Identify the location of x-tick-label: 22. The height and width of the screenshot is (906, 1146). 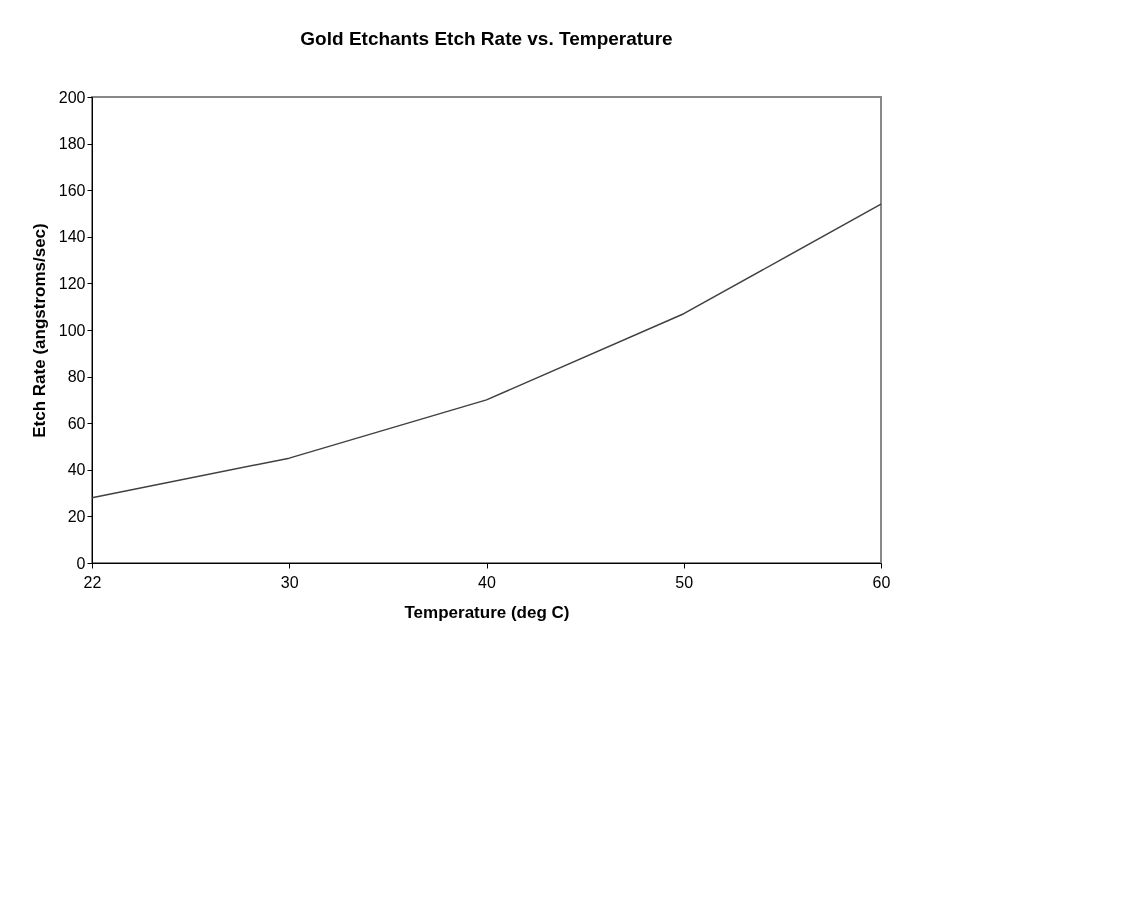
(92, 582).